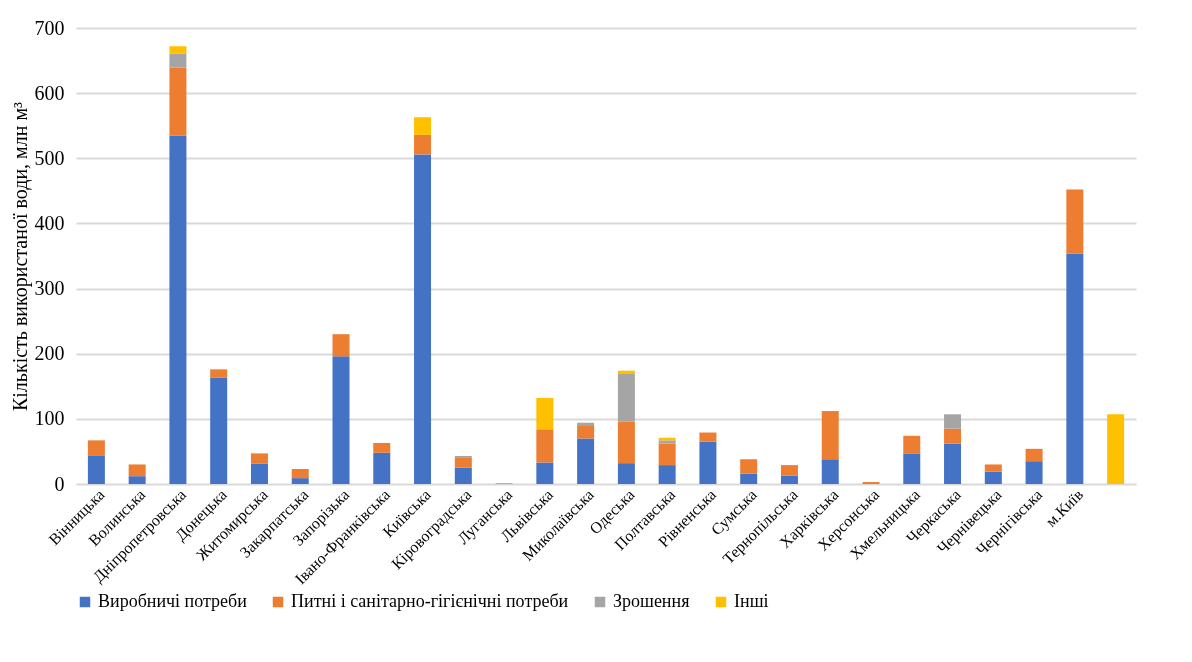 Image resolution: width=1192 pixels, height=662 pixels. What do you see at coordinates (430, 601) in the screenshot?
I see `legend-label: Питні і санітарно-гігієнічні потреби` at bounding box center [430, 601].